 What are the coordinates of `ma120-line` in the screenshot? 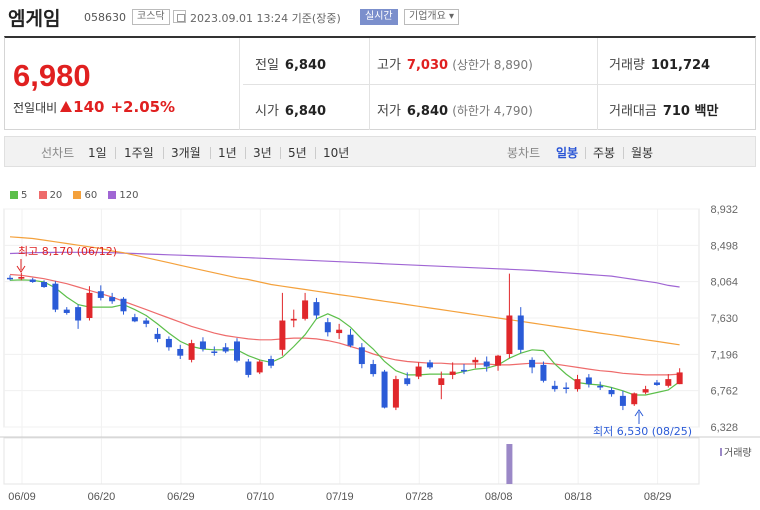 It's located at (344, 269).